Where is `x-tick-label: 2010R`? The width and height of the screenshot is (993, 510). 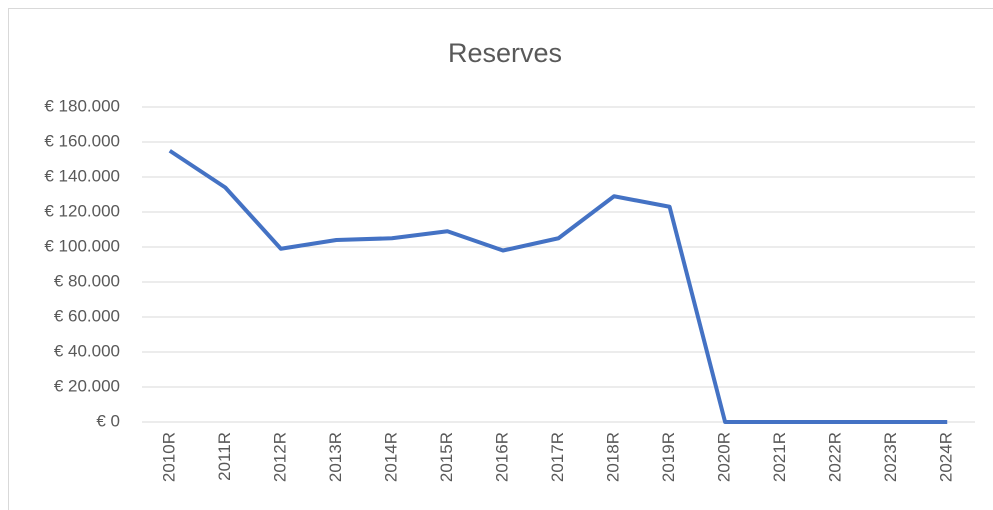
x-tick-label: 2010R is located at coordinates (168, 457).